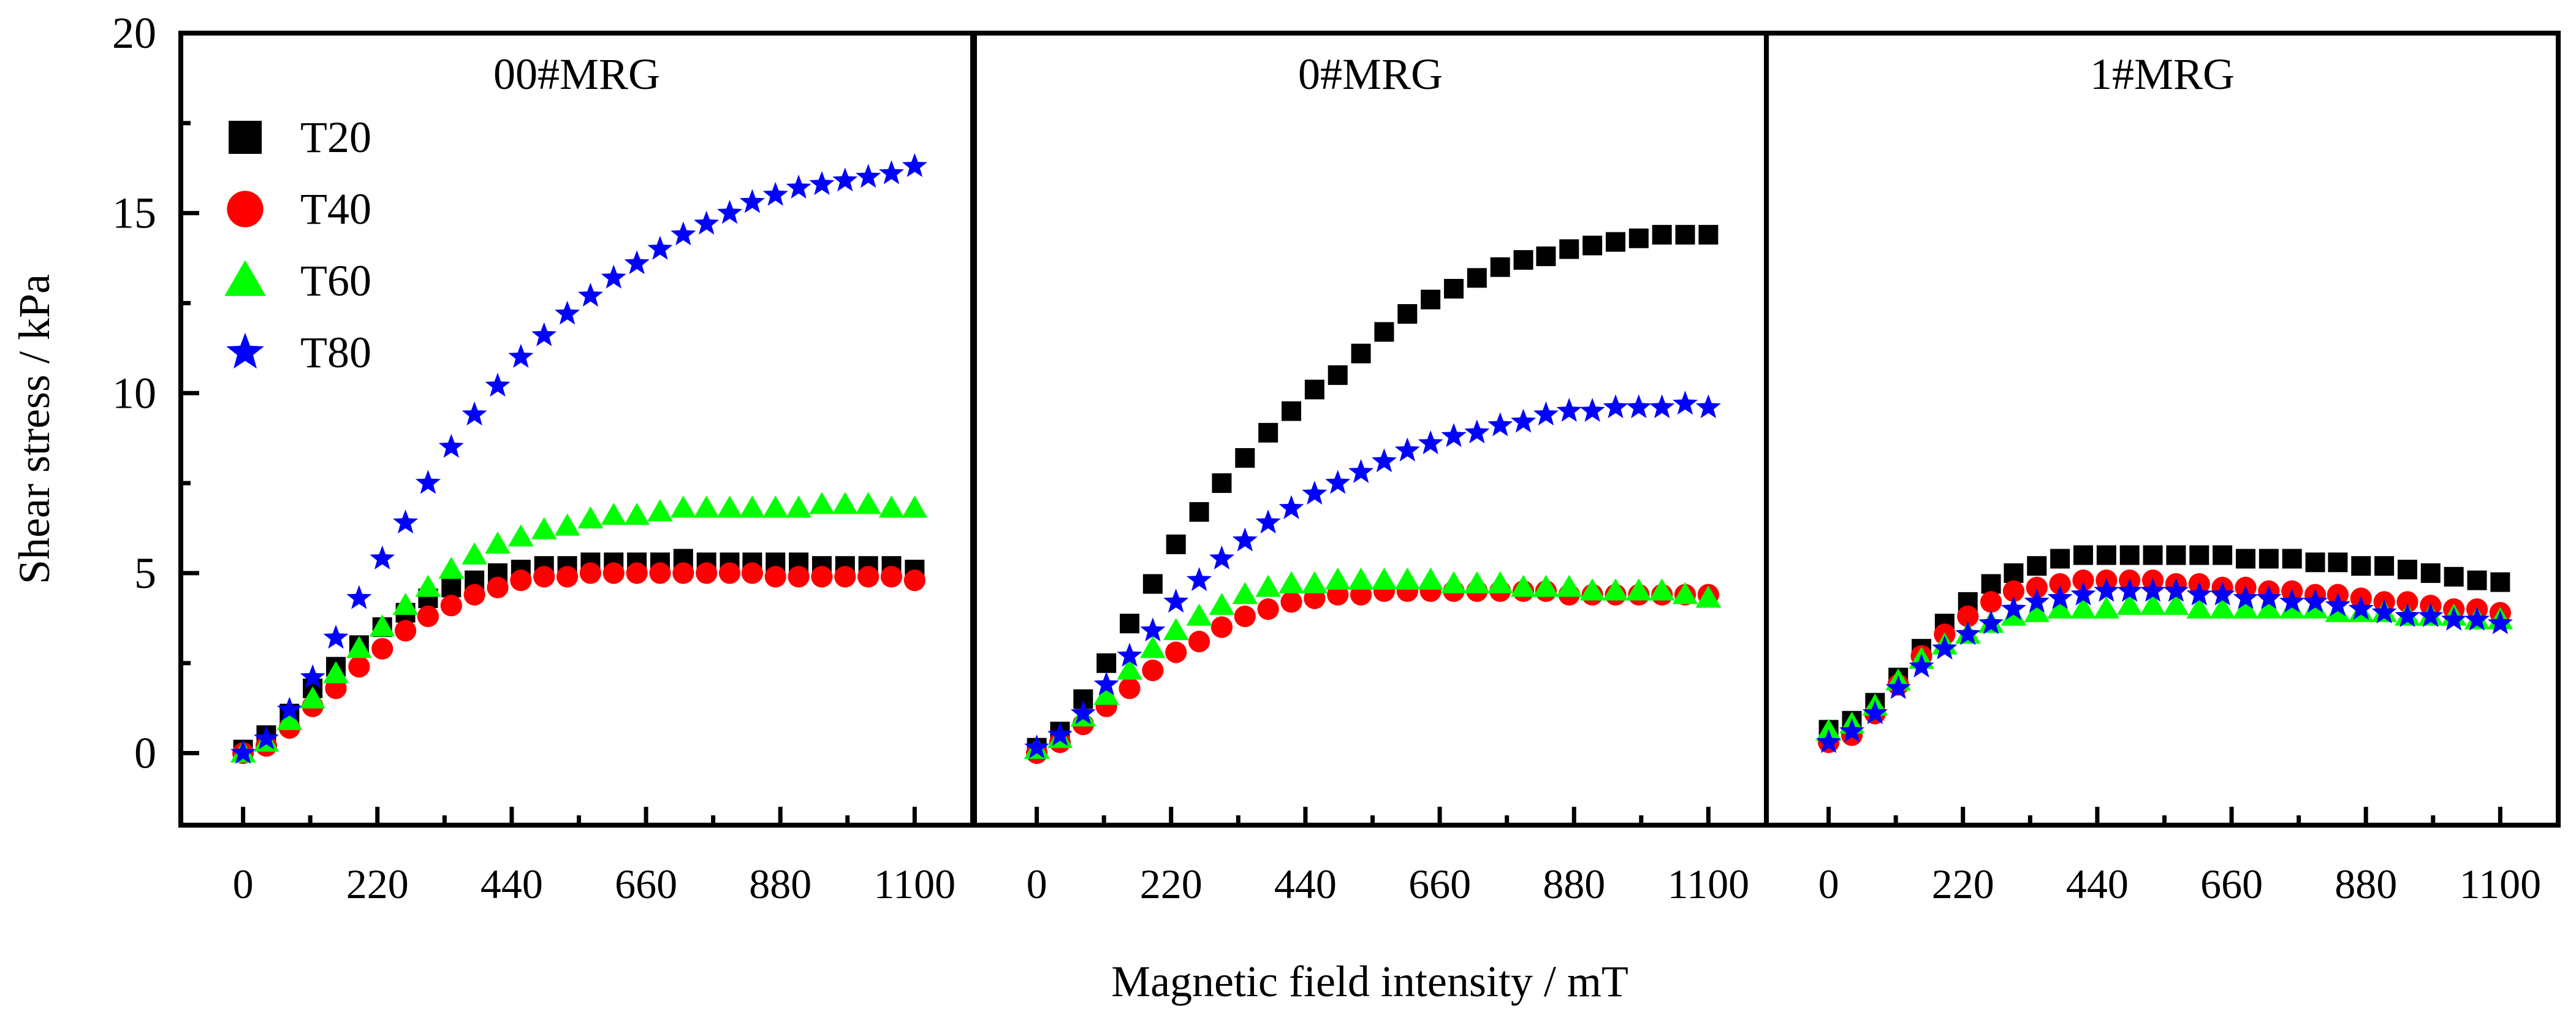 Image resolution: width=2576 pixels, height=1025 pixels. I want to click on x-tick-label: 220, so click(1963, 884).